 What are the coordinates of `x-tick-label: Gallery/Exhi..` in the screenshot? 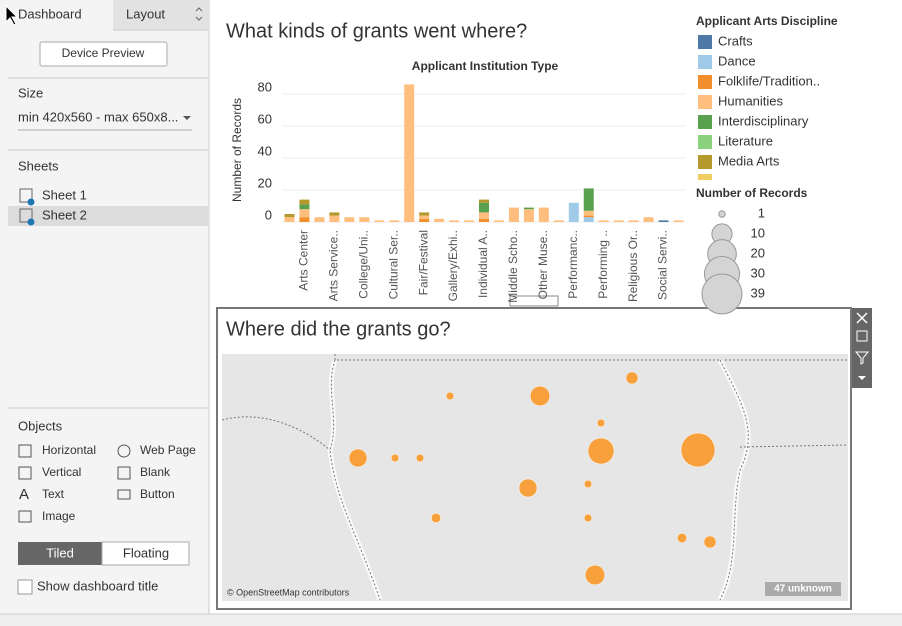 It's located at (453, 265).